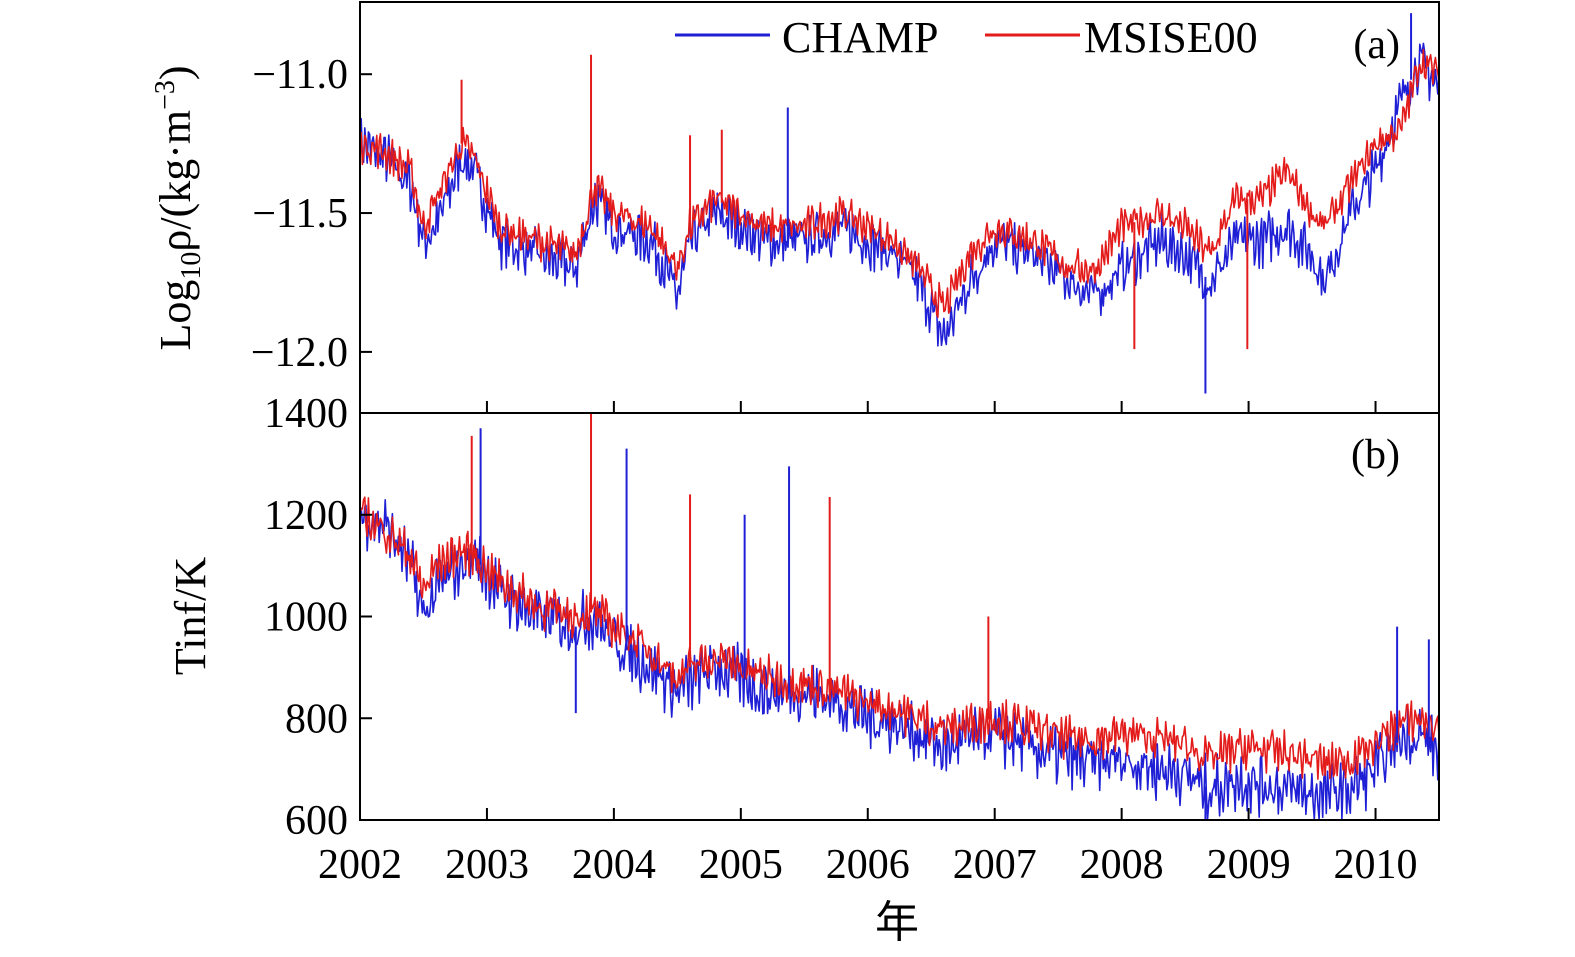 Image resolution: width=1575 pixels, height=957 pixels. I want to click on x-axis-title: 年, so click(897, 922).